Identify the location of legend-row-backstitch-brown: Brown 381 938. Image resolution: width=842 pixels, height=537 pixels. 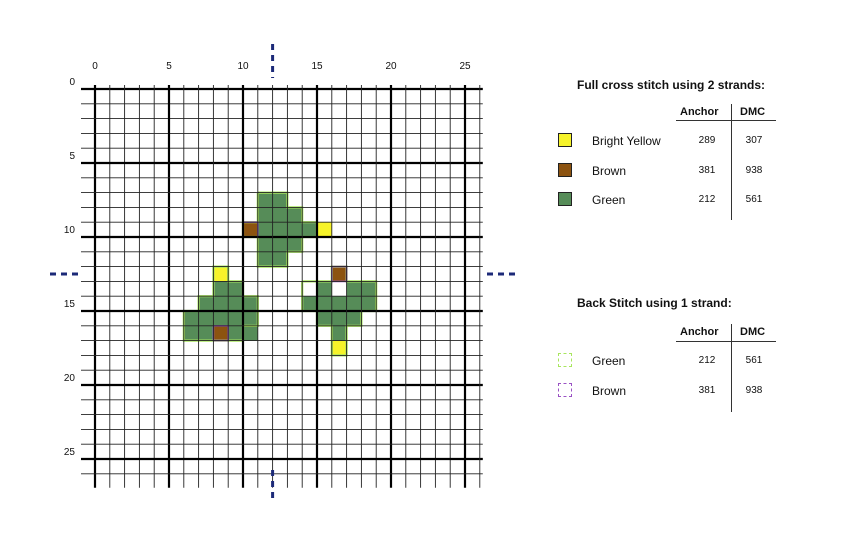
(678, 392).